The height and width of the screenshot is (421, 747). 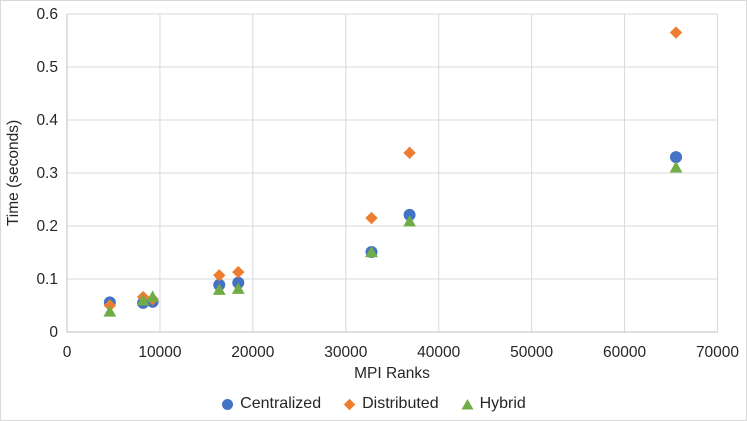 I want to click on diamond-marker-icon, so click(x=349, y=404).